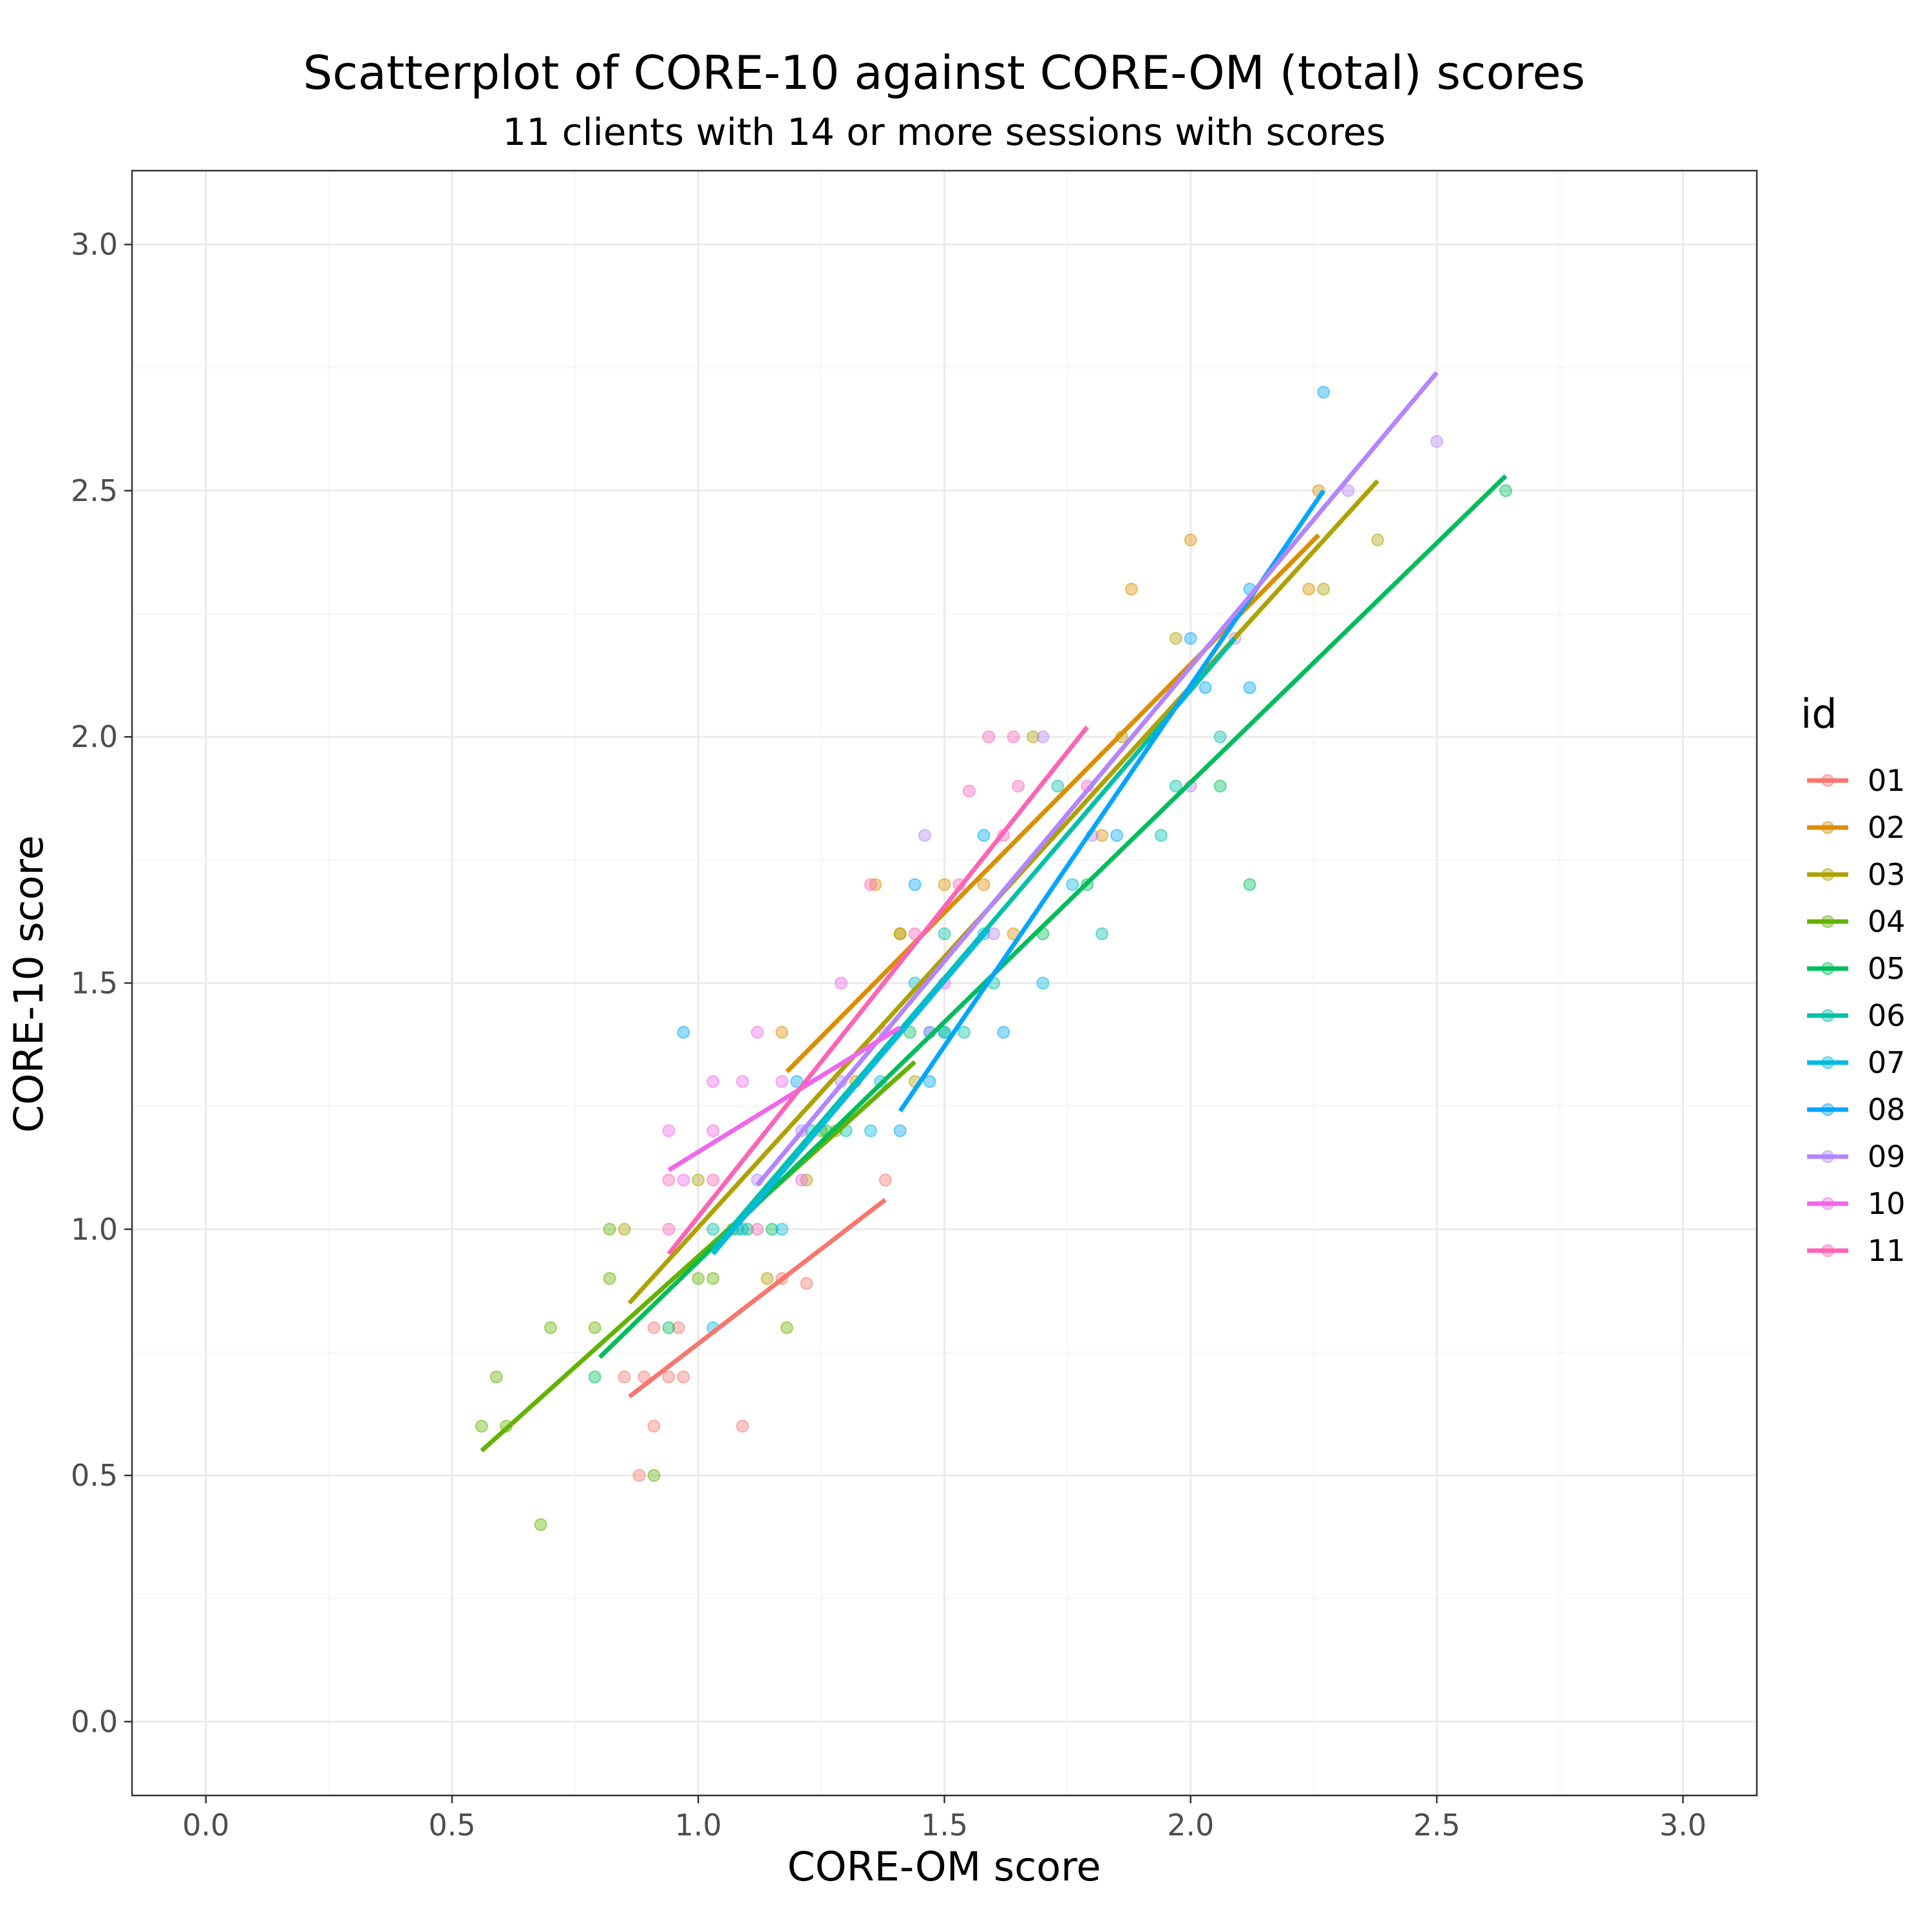  What do you see at coordinates (1190, 1825) in the screenshot?
I see `x-tick-label: 2.0` at bounding box center [1190, 1825].